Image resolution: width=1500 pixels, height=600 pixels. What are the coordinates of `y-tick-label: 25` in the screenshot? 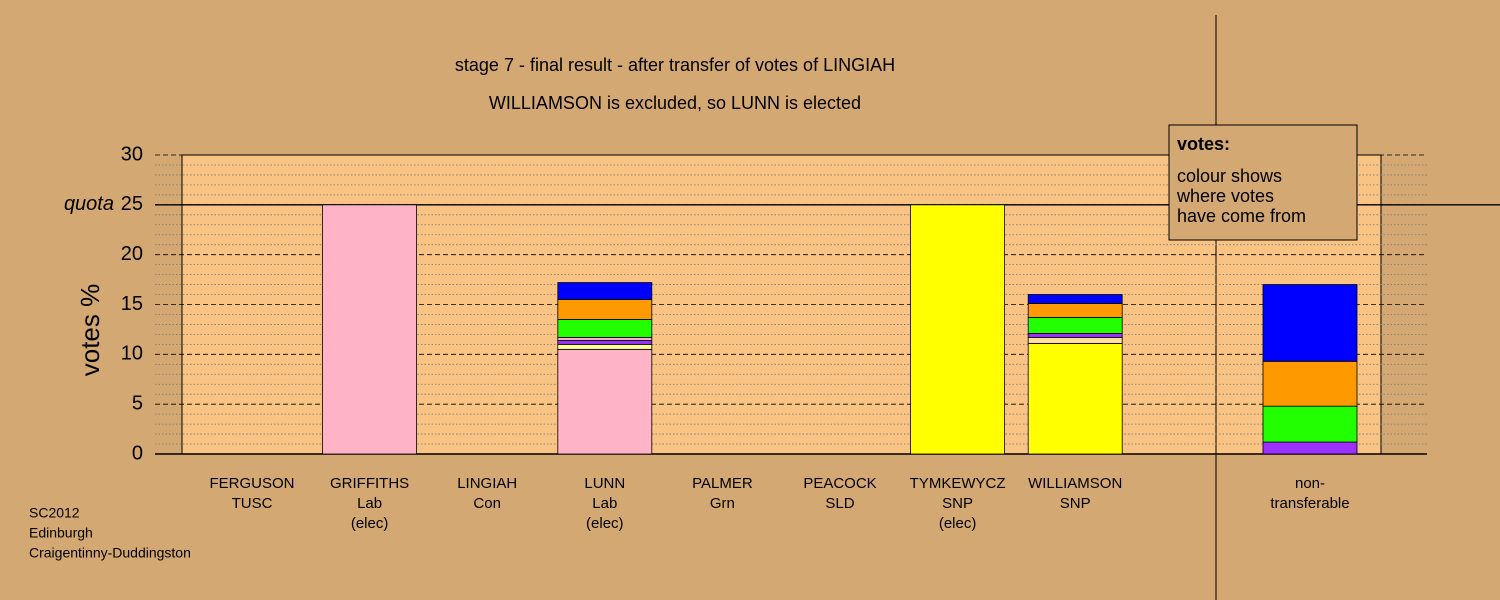 It's located at (132, 204).